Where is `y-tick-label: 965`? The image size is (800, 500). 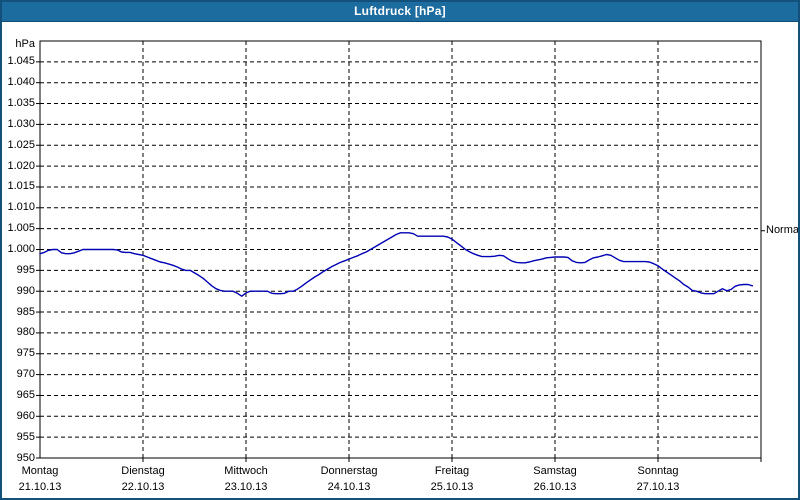
y-tick-label: 965 is located at coordinates (25, 394).